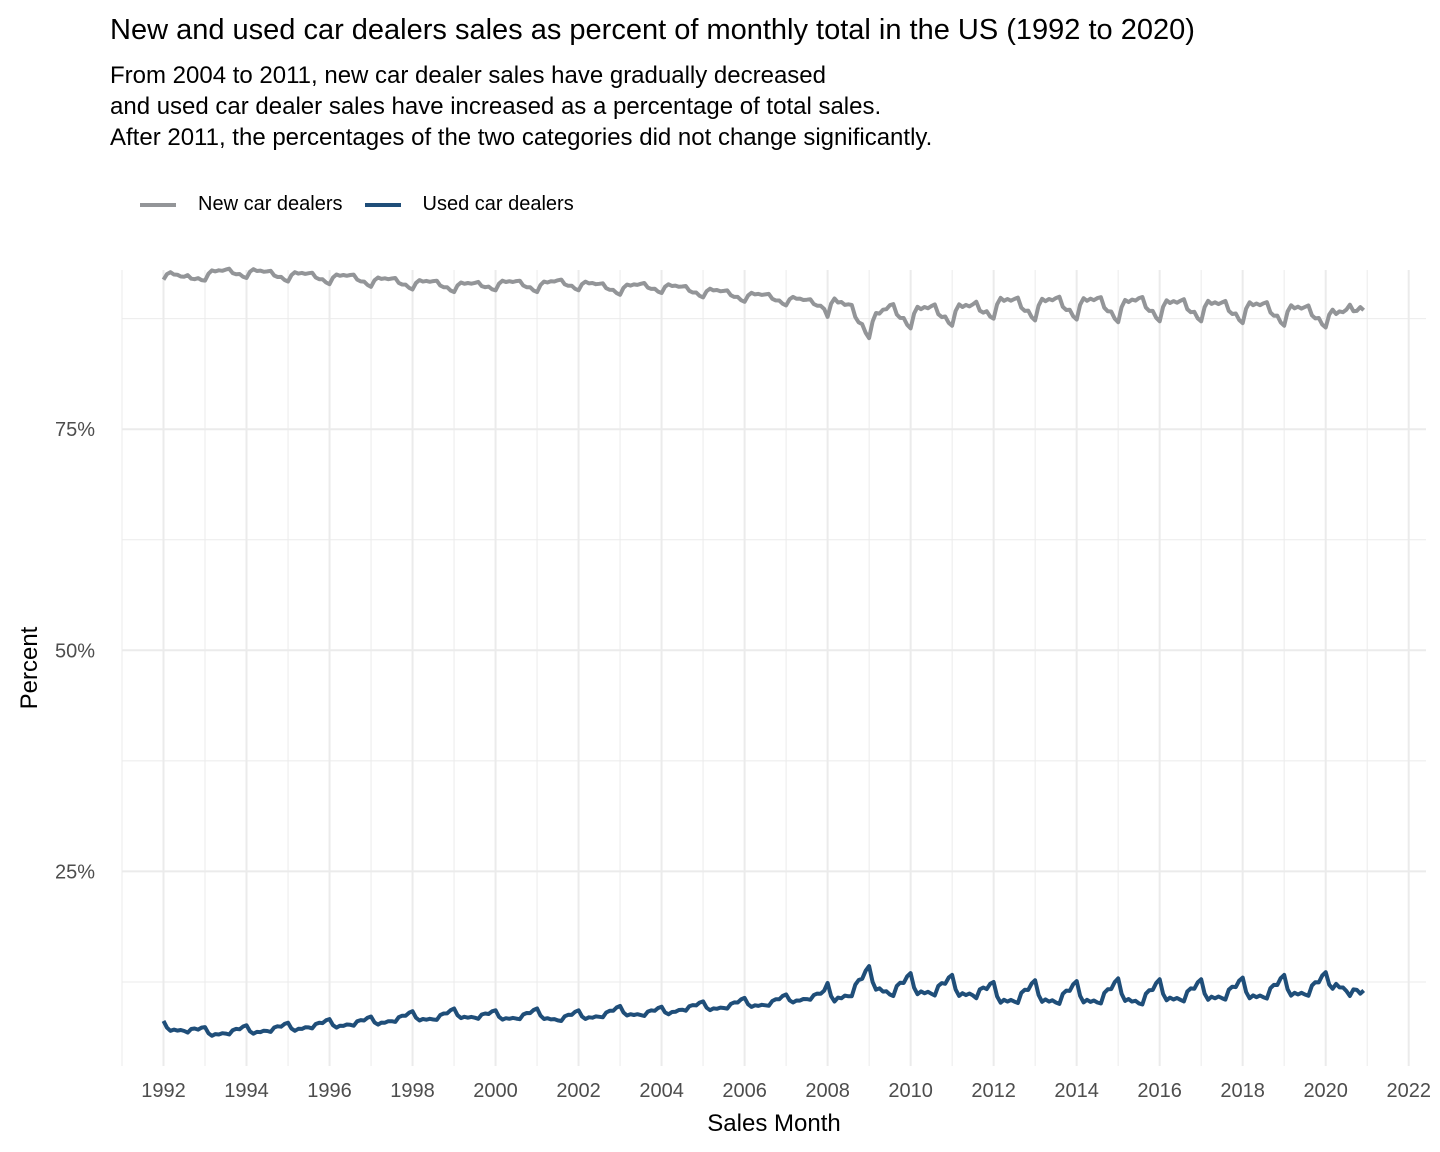 This screenshot has height=1152, width=1440. What do you see at coordinates (1159, 1091) in the screenshot?
I see `x-tick-label: 2016` at bounding box center [1159, 1091].